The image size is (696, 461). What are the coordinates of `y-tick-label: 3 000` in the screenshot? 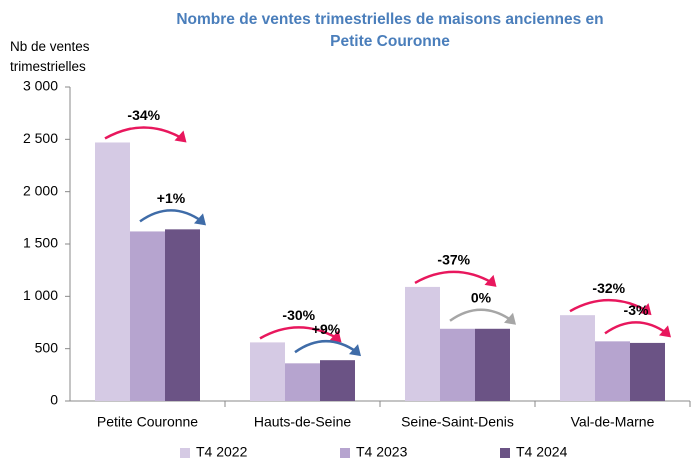 It's located at (40, 86).